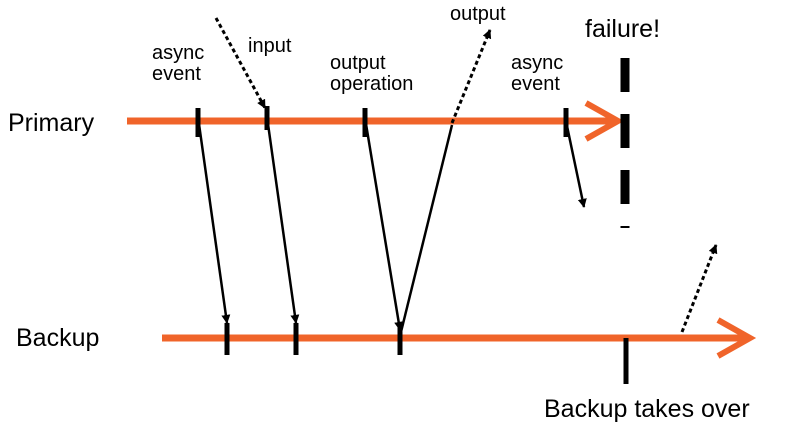 The height and width of the screenshot is (440, 788). I want to click on log-arrow-async-event, so click(214, 223).